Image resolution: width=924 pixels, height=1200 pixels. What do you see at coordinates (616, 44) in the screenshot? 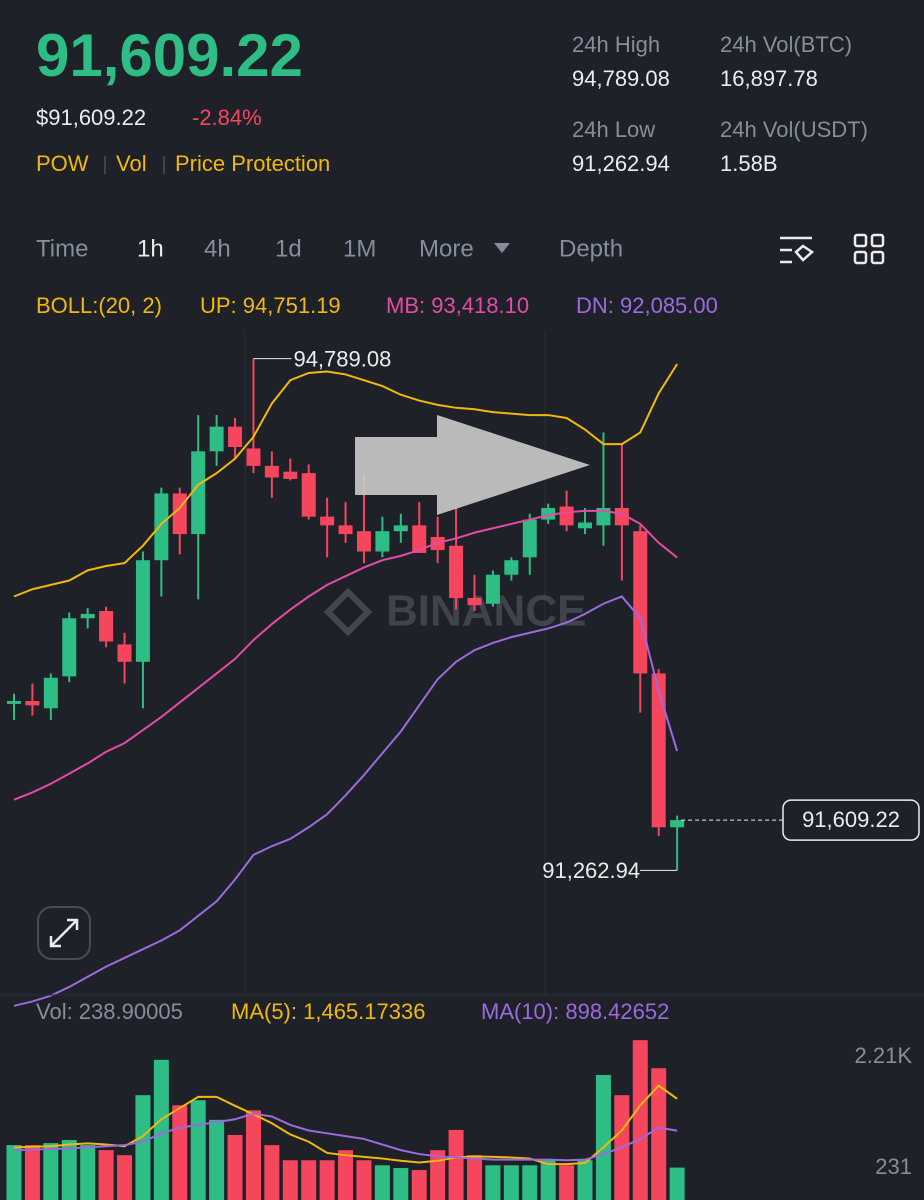
I see `stat-label: 24h High` at bounding box center [616, 44].